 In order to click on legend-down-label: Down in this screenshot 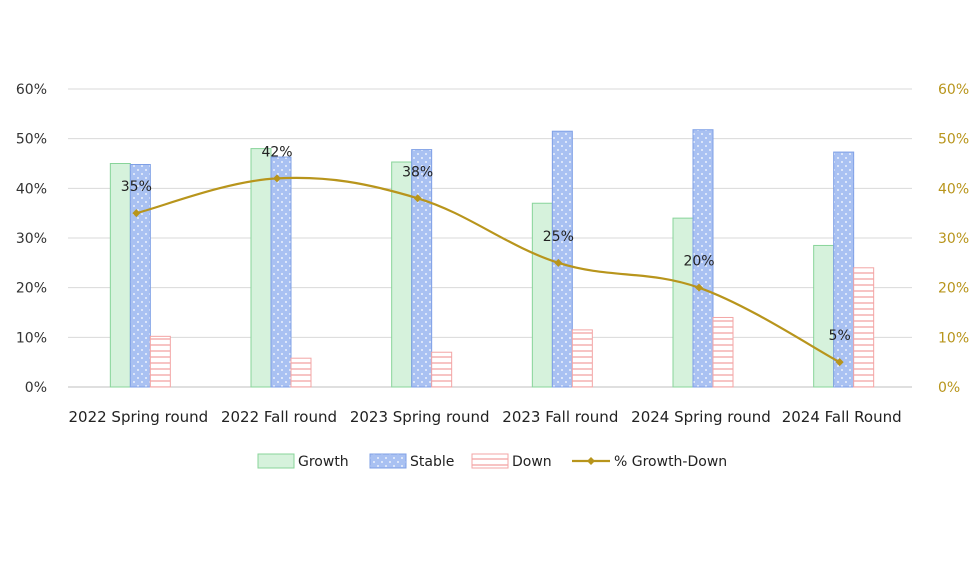, I will do `click(532, 462)`.